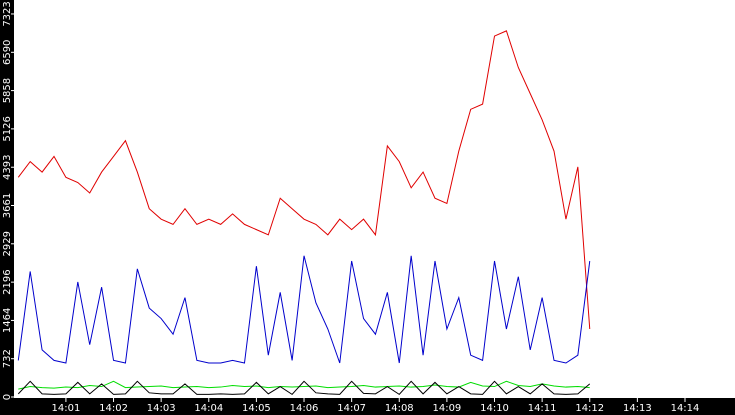  I want to click on x-tick-label: 14:08, so click(399, 408).